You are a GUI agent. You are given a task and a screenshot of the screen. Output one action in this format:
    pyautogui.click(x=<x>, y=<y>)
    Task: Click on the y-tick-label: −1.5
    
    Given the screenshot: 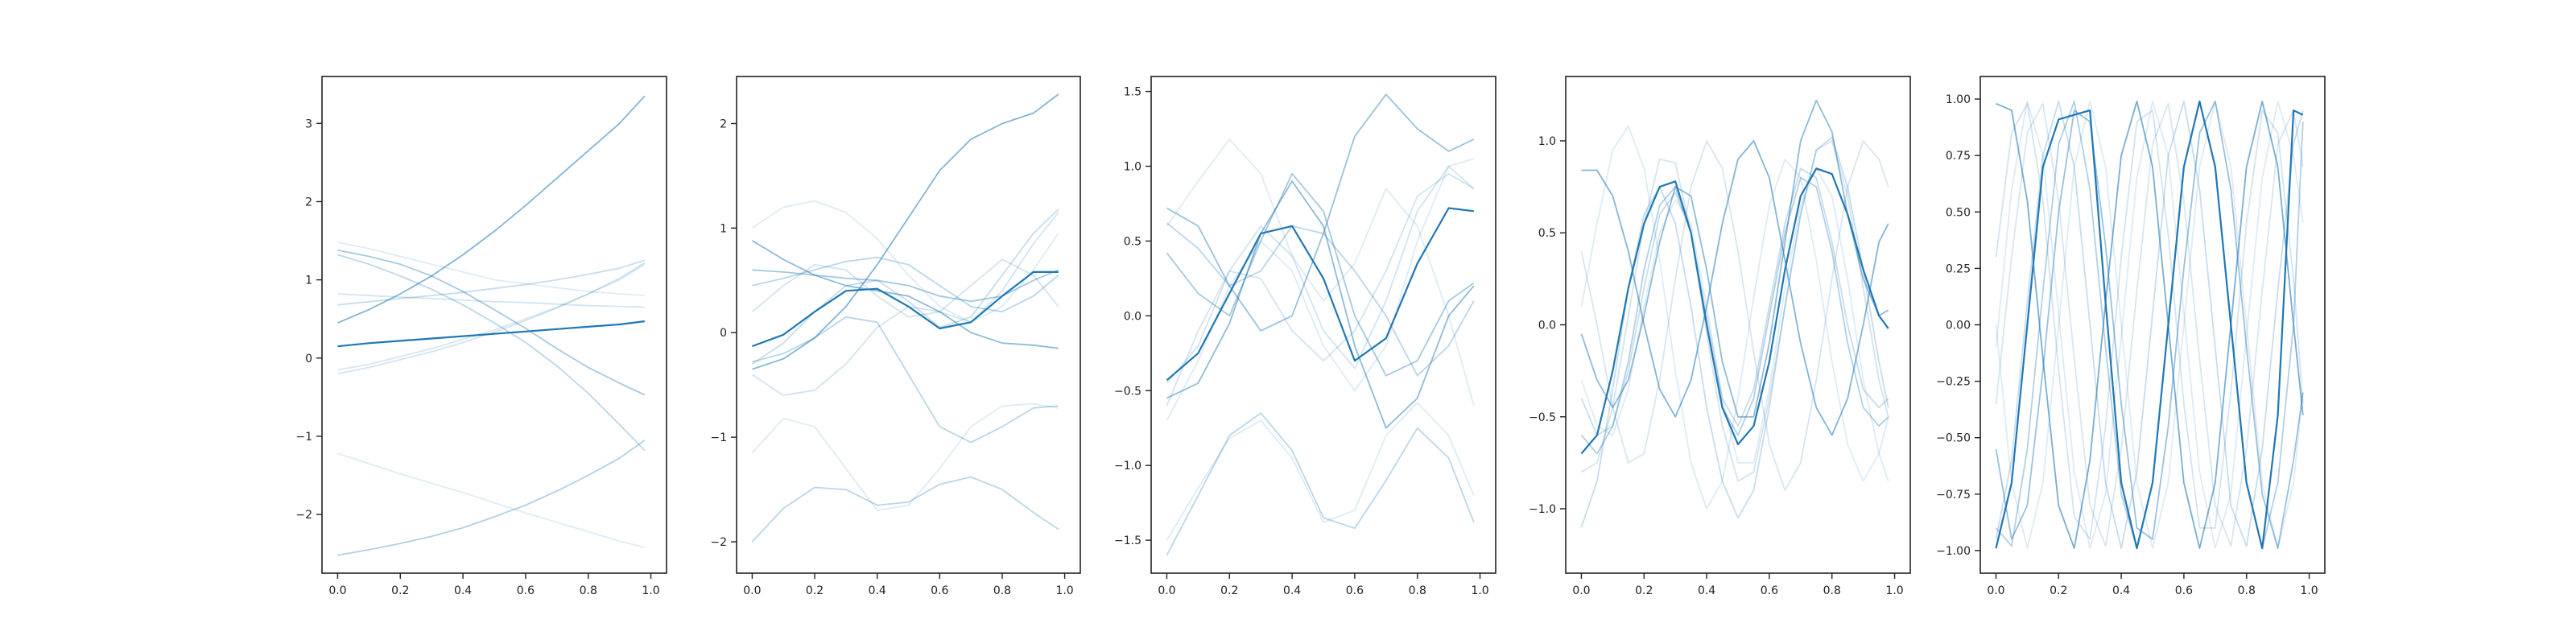 What is the action you would take?
    pyautogui.click(x=1127, y=541)
    